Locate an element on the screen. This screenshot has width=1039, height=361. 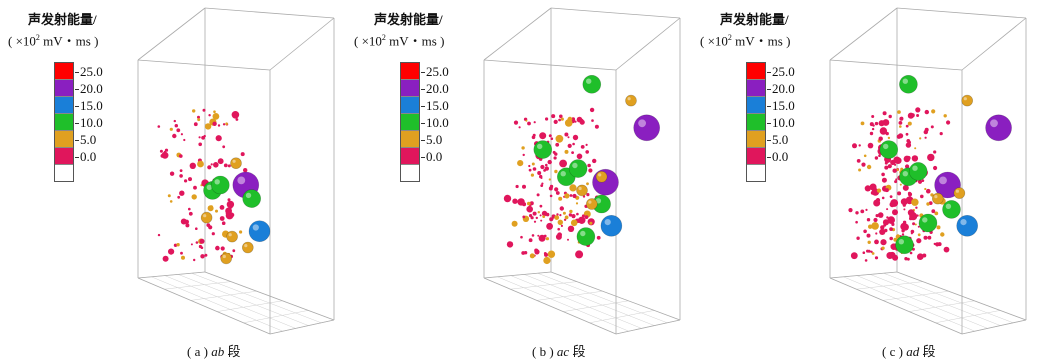
caption-c: ( c ) ad 段 is located at coordinates (909, 351).